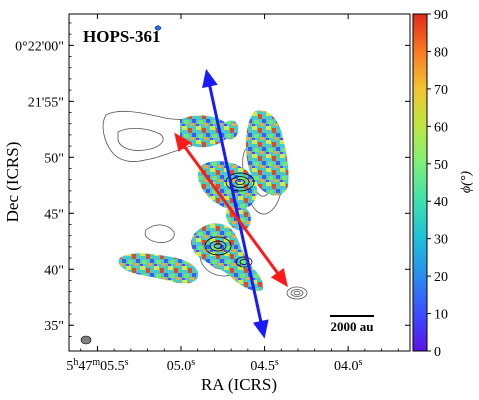  I want to click on colorbar-tick-label: 0, so click(437, 352).